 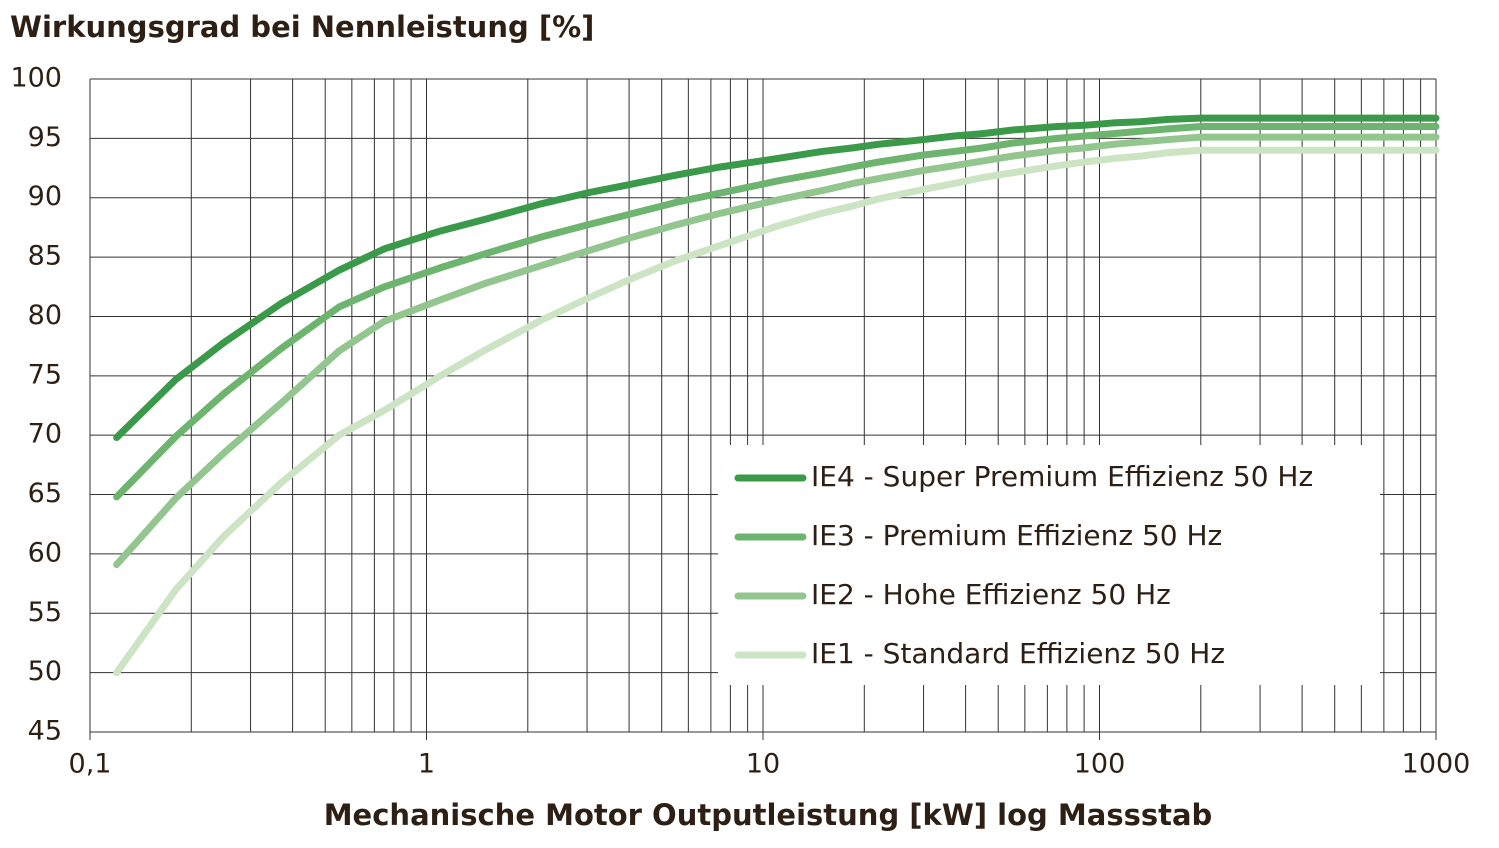 What do you see at coordinates (45, 256) in the screenshot?
I see `y-tick-label: 85` at bounding box center [45, 256].